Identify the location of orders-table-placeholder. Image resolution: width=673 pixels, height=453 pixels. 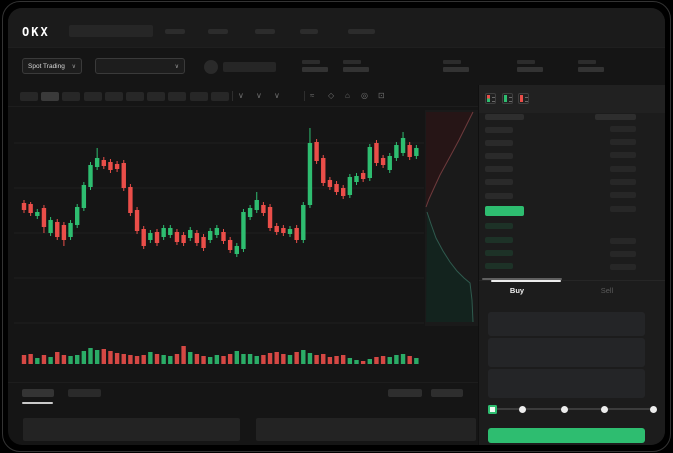
(131, 429).